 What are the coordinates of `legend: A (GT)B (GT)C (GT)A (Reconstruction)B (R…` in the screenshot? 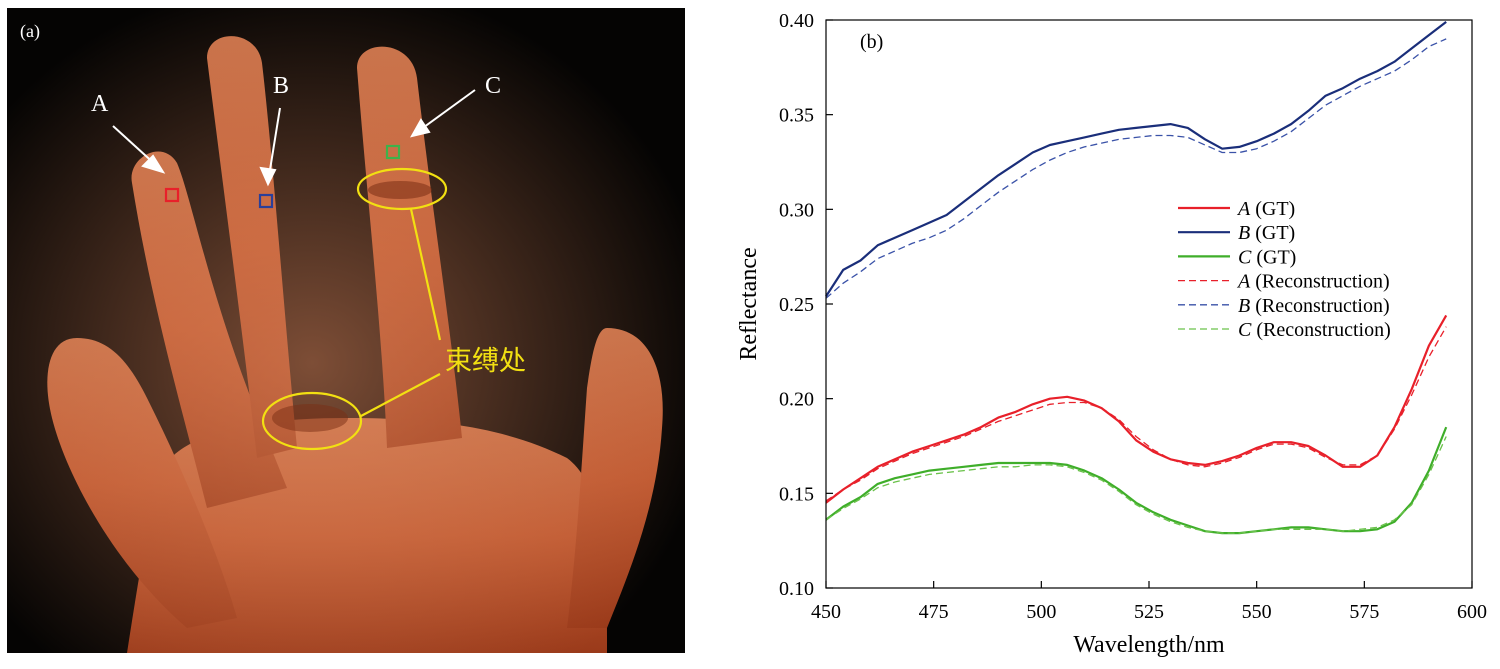 It's located at (1284, 269).